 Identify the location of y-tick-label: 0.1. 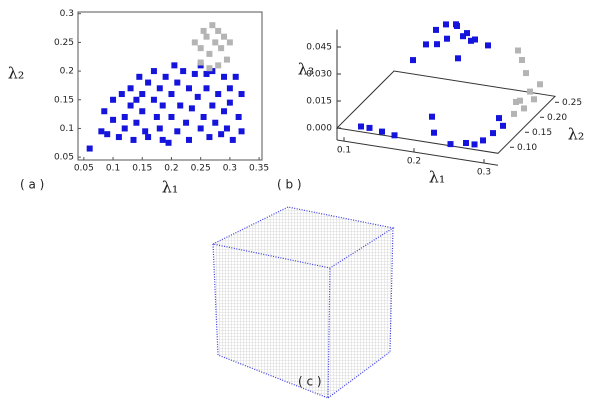
(67, 129).